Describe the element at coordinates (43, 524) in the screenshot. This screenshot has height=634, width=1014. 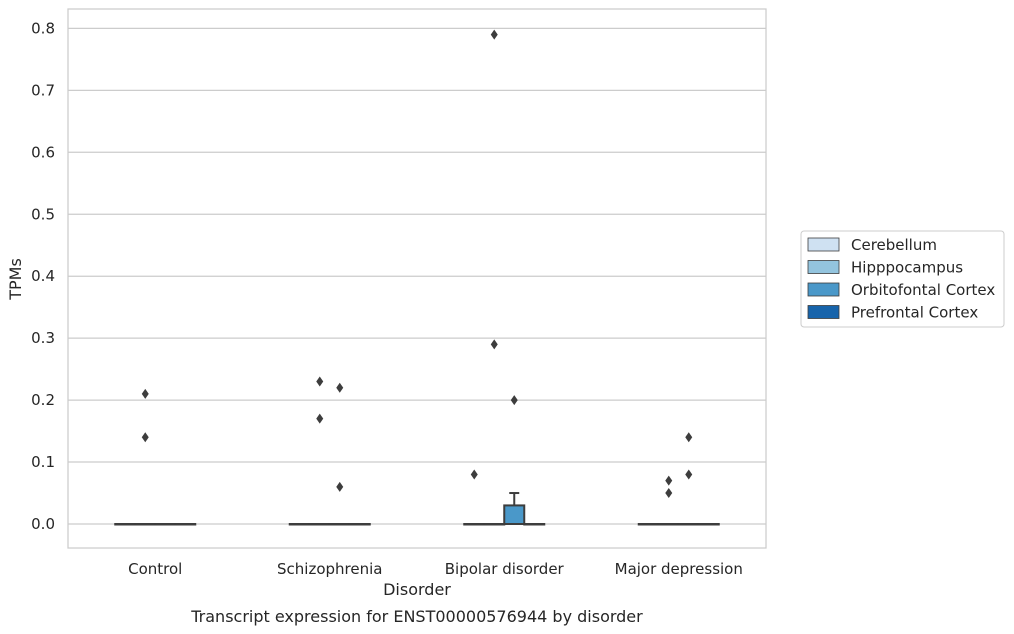
I see `y-tick-label: 0.0` at that location.